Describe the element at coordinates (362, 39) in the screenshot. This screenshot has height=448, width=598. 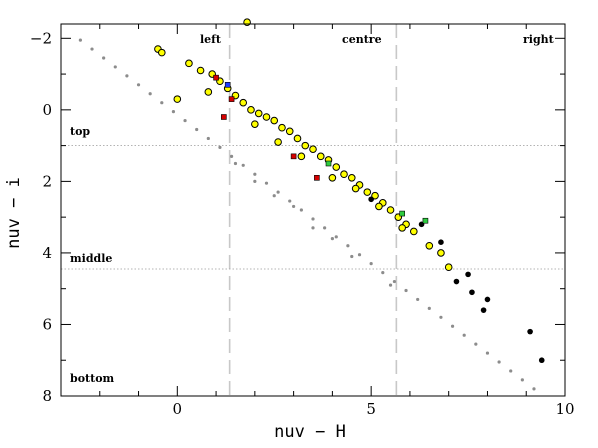
I see `region-label-centre: centre` at that location.